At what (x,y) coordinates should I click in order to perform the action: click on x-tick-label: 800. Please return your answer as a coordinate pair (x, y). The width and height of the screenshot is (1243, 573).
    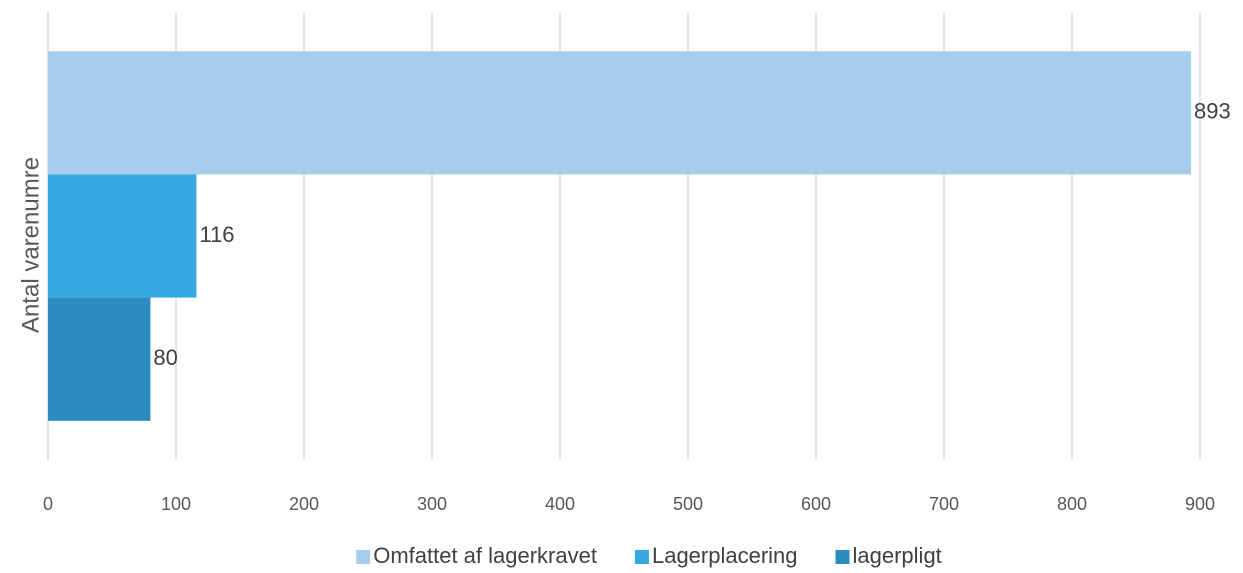
    Looking at the image, I should click on (1072, 504).